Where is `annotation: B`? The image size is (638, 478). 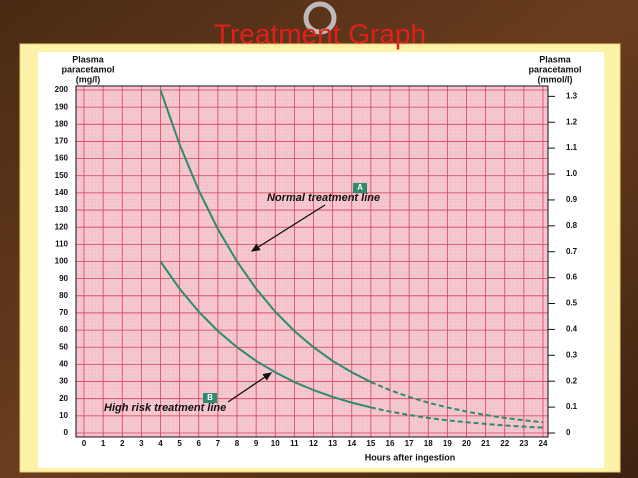
annotation: B is located at coordinates (210, 397).